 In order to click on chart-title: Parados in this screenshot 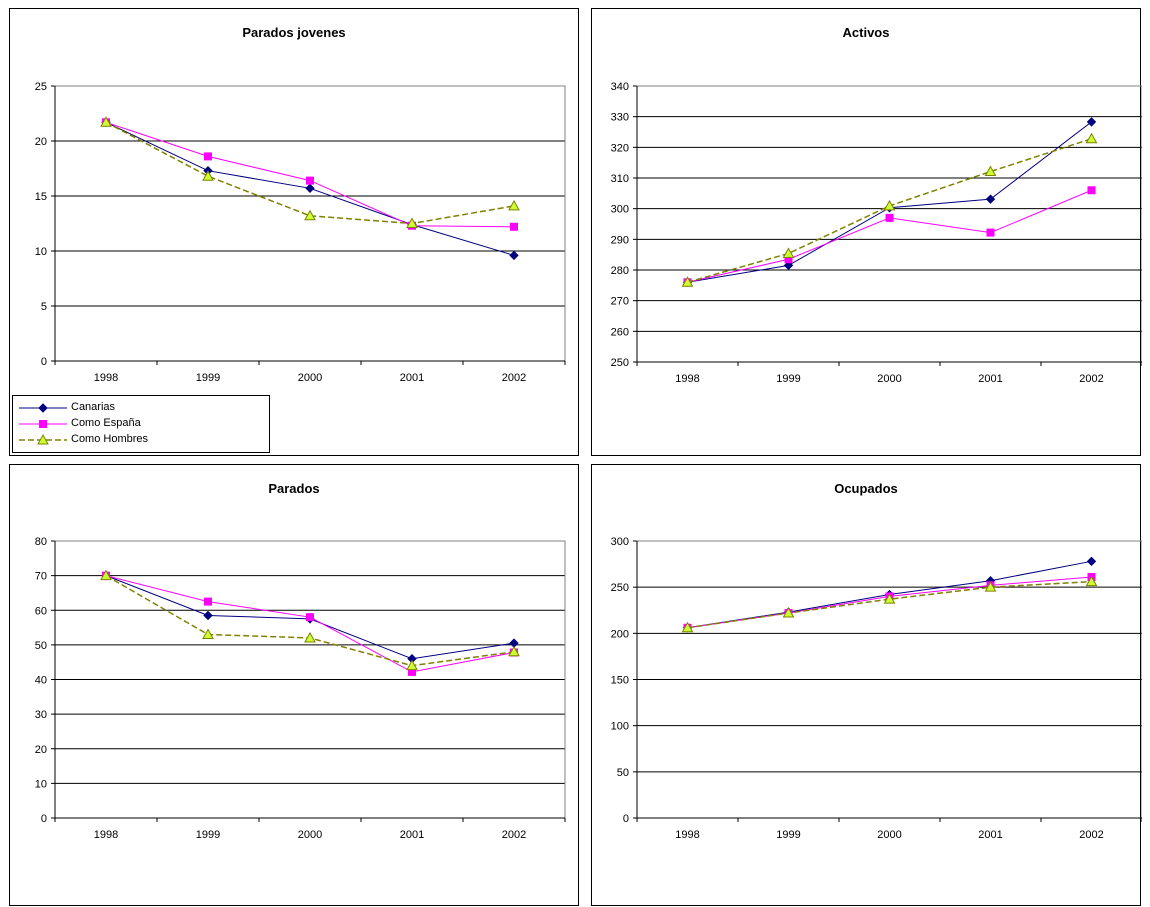, I will do `click(294, 488)`.